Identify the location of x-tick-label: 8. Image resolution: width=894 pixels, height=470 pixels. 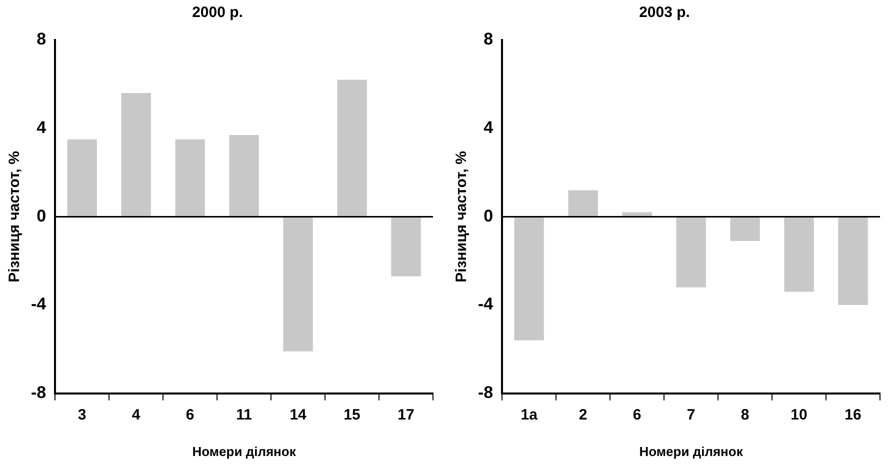
(745, 415).